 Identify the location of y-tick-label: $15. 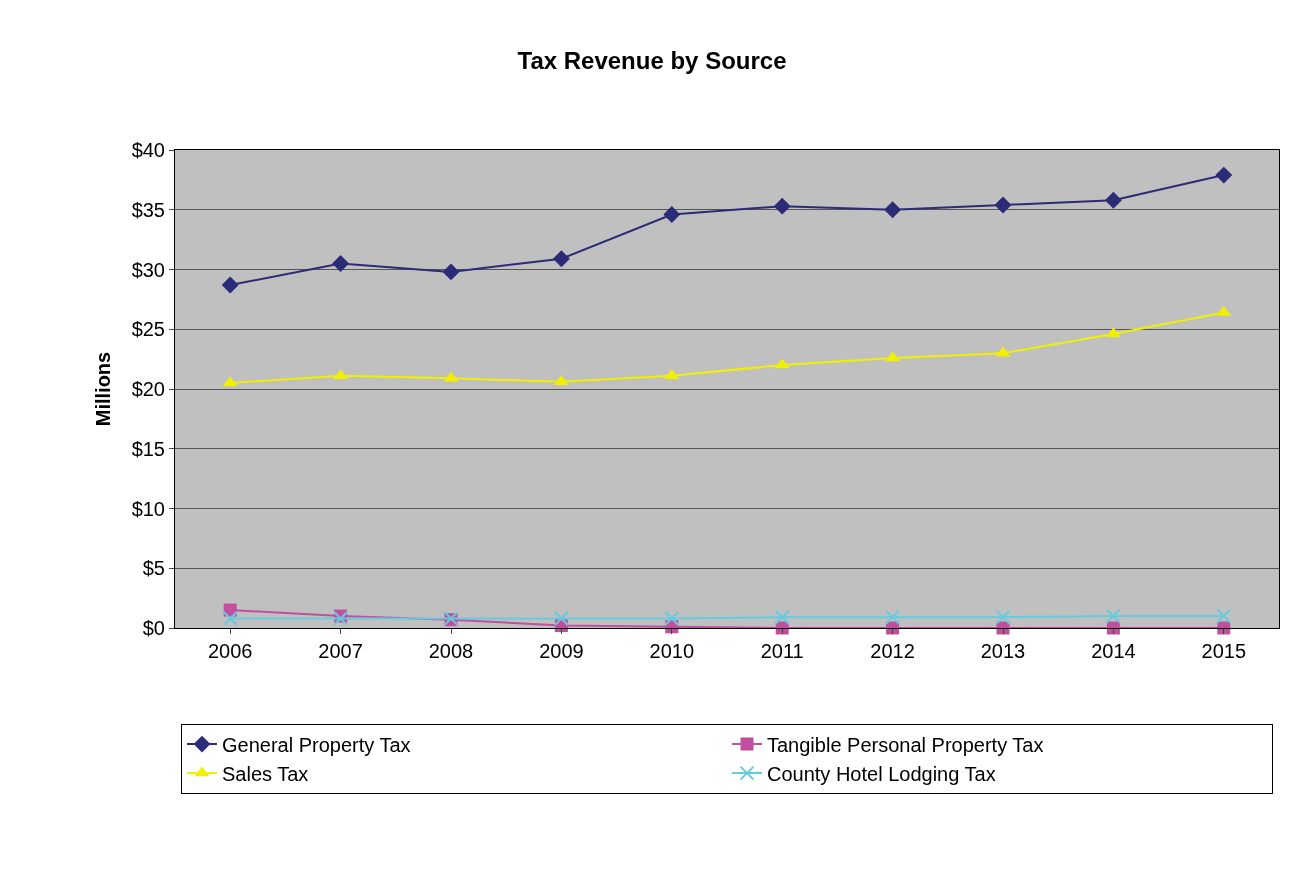
(148, 448).